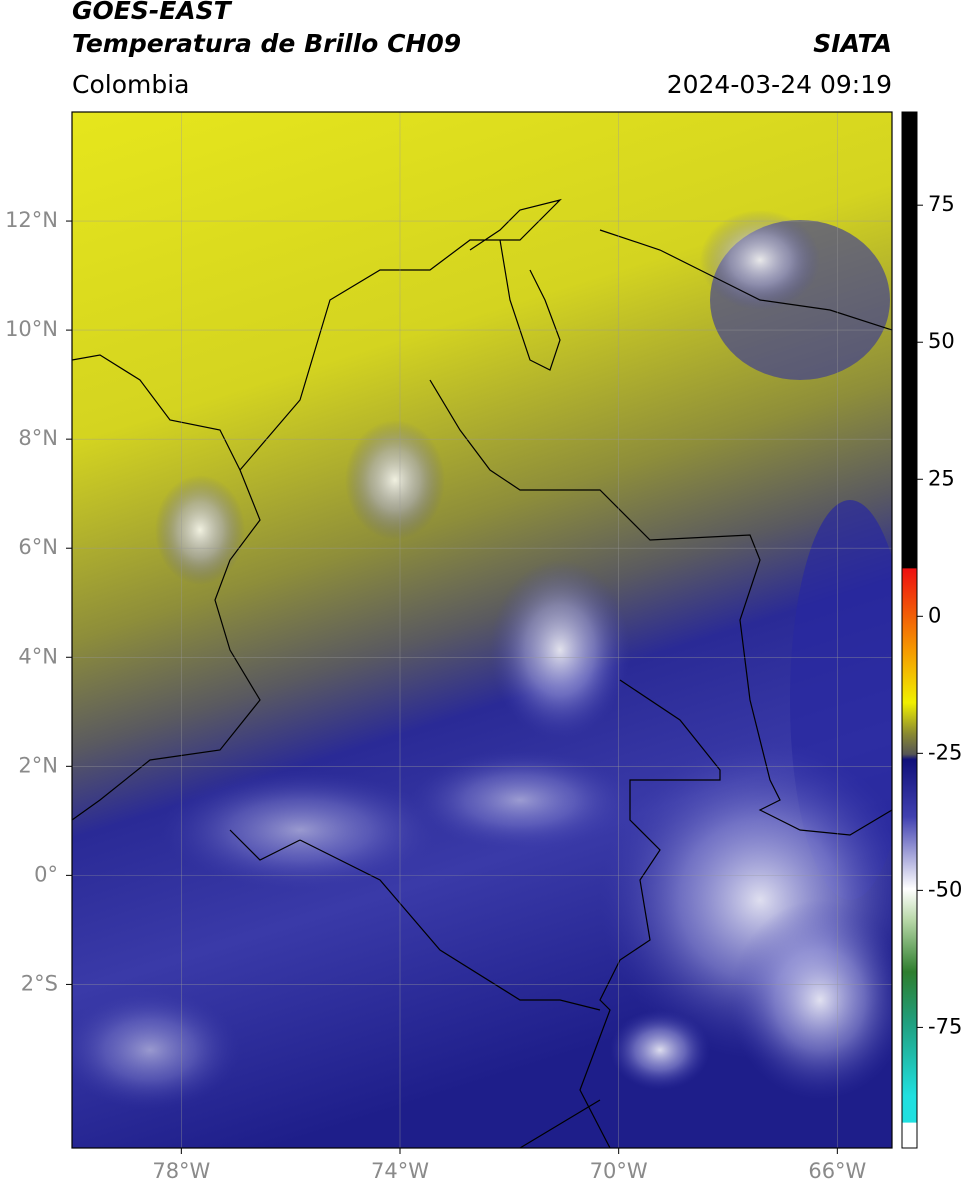 The height and width of the screenshot is (1190, 966). I want to click on colorbar-label: 75, so click(941, 204).